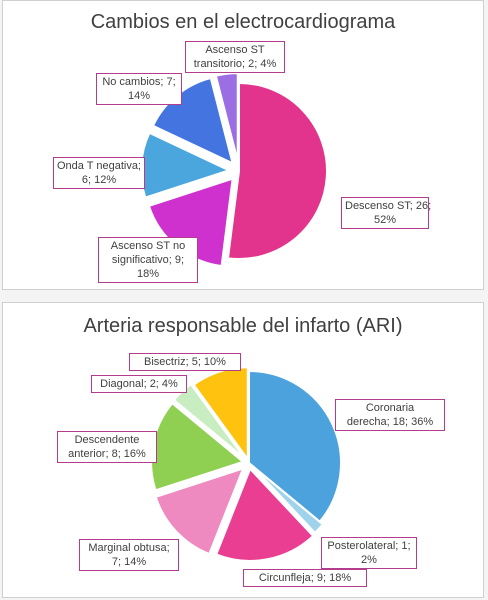 The width and height of the screenshot is (488, 600). What do you see at coordinates (220, 414) in the screenshot?
I see `pie-slice-bisectriz` at bounding box center [220, 414].